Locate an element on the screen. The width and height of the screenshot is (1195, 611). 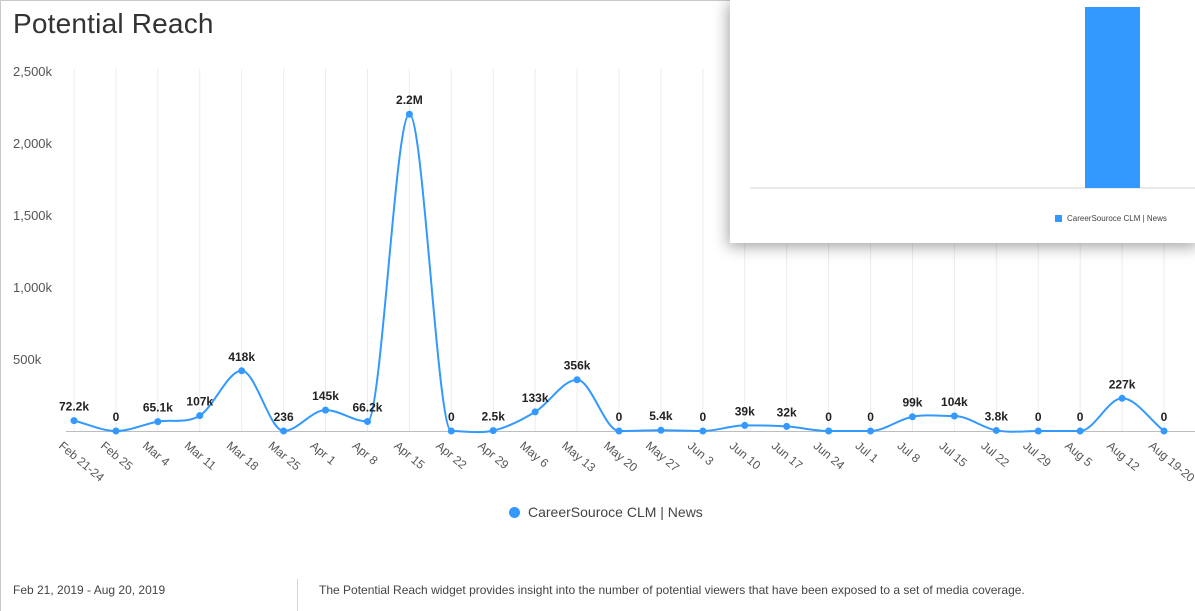
data-label: 107k is located at coordinates (199, 402).